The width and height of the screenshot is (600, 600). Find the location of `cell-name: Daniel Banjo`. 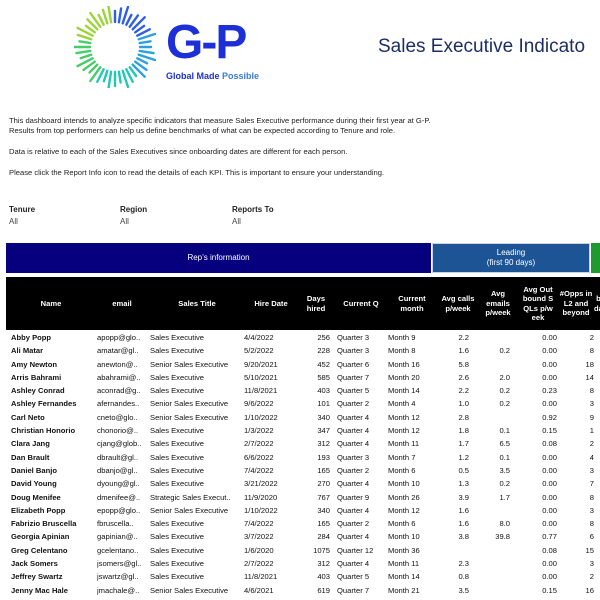

cell-name: Daniel Banjo is located at coordinates (34, 470).